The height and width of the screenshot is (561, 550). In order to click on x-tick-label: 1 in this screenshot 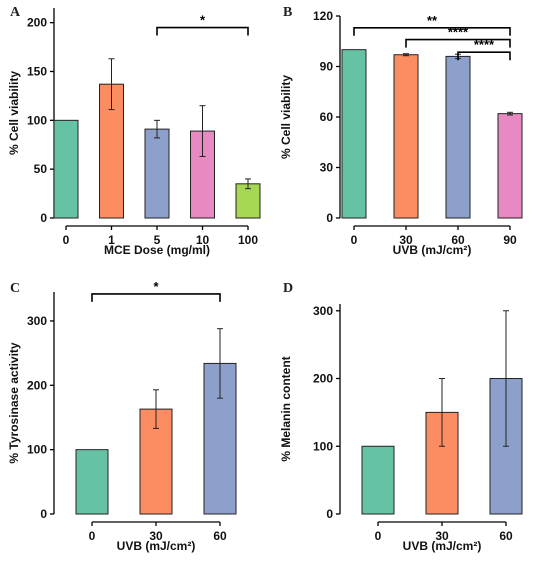, I will do `click(111, 240)`.